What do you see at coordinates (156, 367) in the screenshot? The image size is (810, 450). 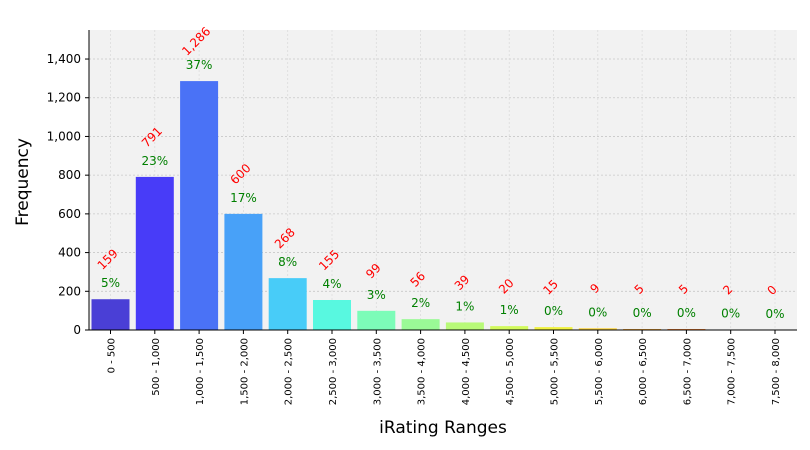 I see `x-tick-label: 500 - 1,000` at bounding box center [156, 367].